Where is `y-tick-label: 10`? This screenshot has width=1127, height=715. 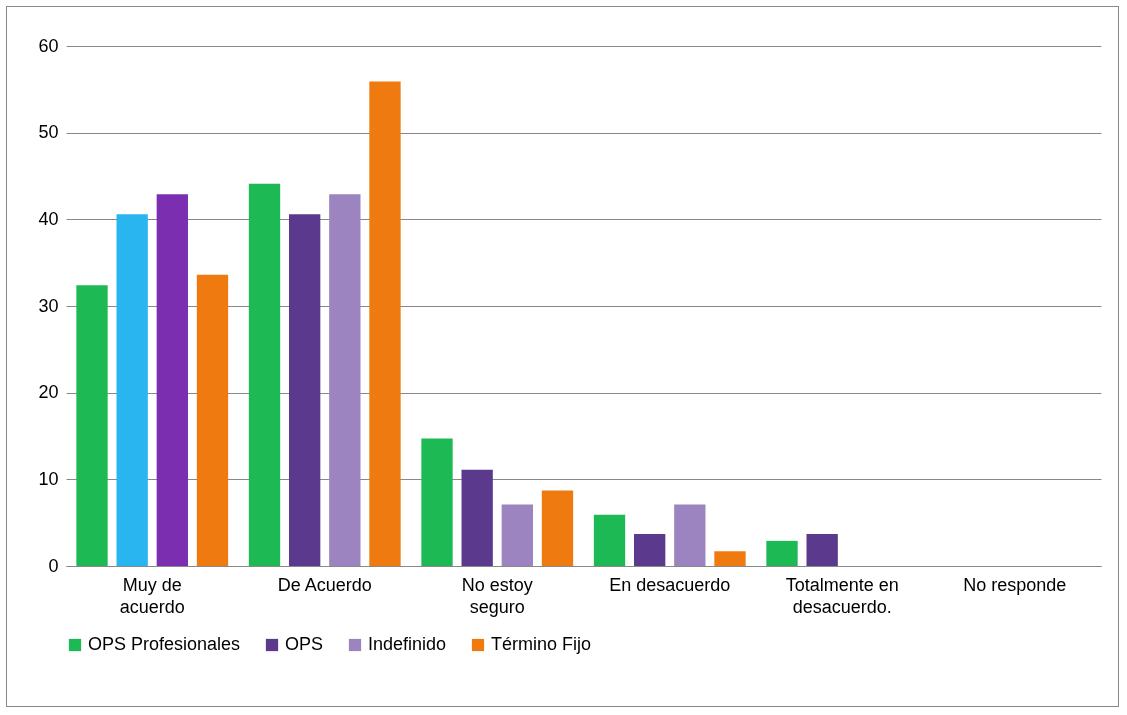
y-tick-label: 10 is located at coordinates (48, 478).